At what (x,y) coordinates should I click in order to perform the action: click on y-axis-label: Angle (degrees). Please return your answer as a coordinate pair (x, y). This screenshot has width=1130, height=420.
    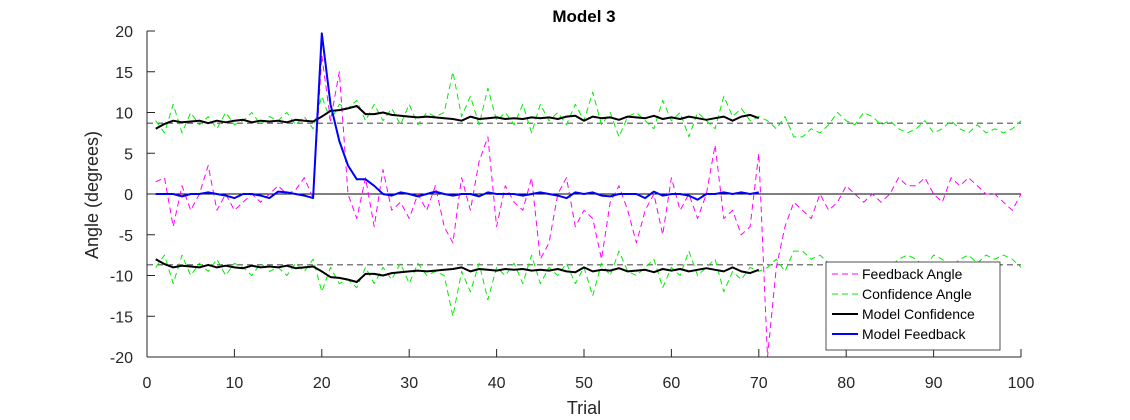
    Looking at the image, I should click on (92, 195).